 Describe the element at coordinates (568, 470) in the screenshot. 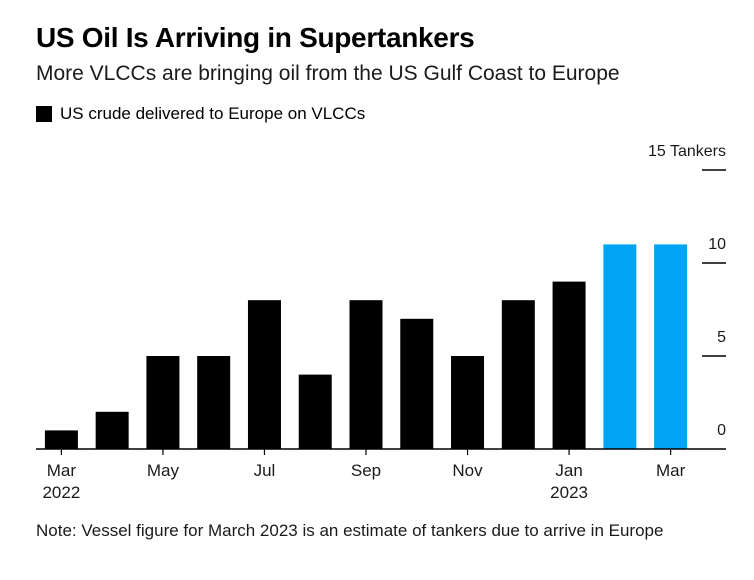

I see `x-tick-label-10: Jan` at that location.